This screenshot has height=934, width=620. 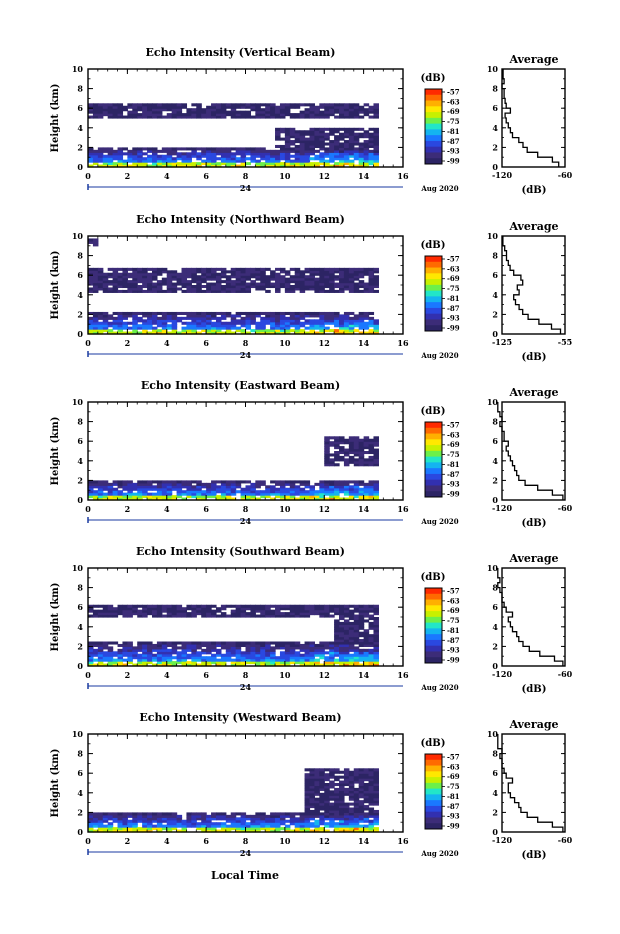 I want to click on x-tick-label: 8, so click(x=246, y=841).